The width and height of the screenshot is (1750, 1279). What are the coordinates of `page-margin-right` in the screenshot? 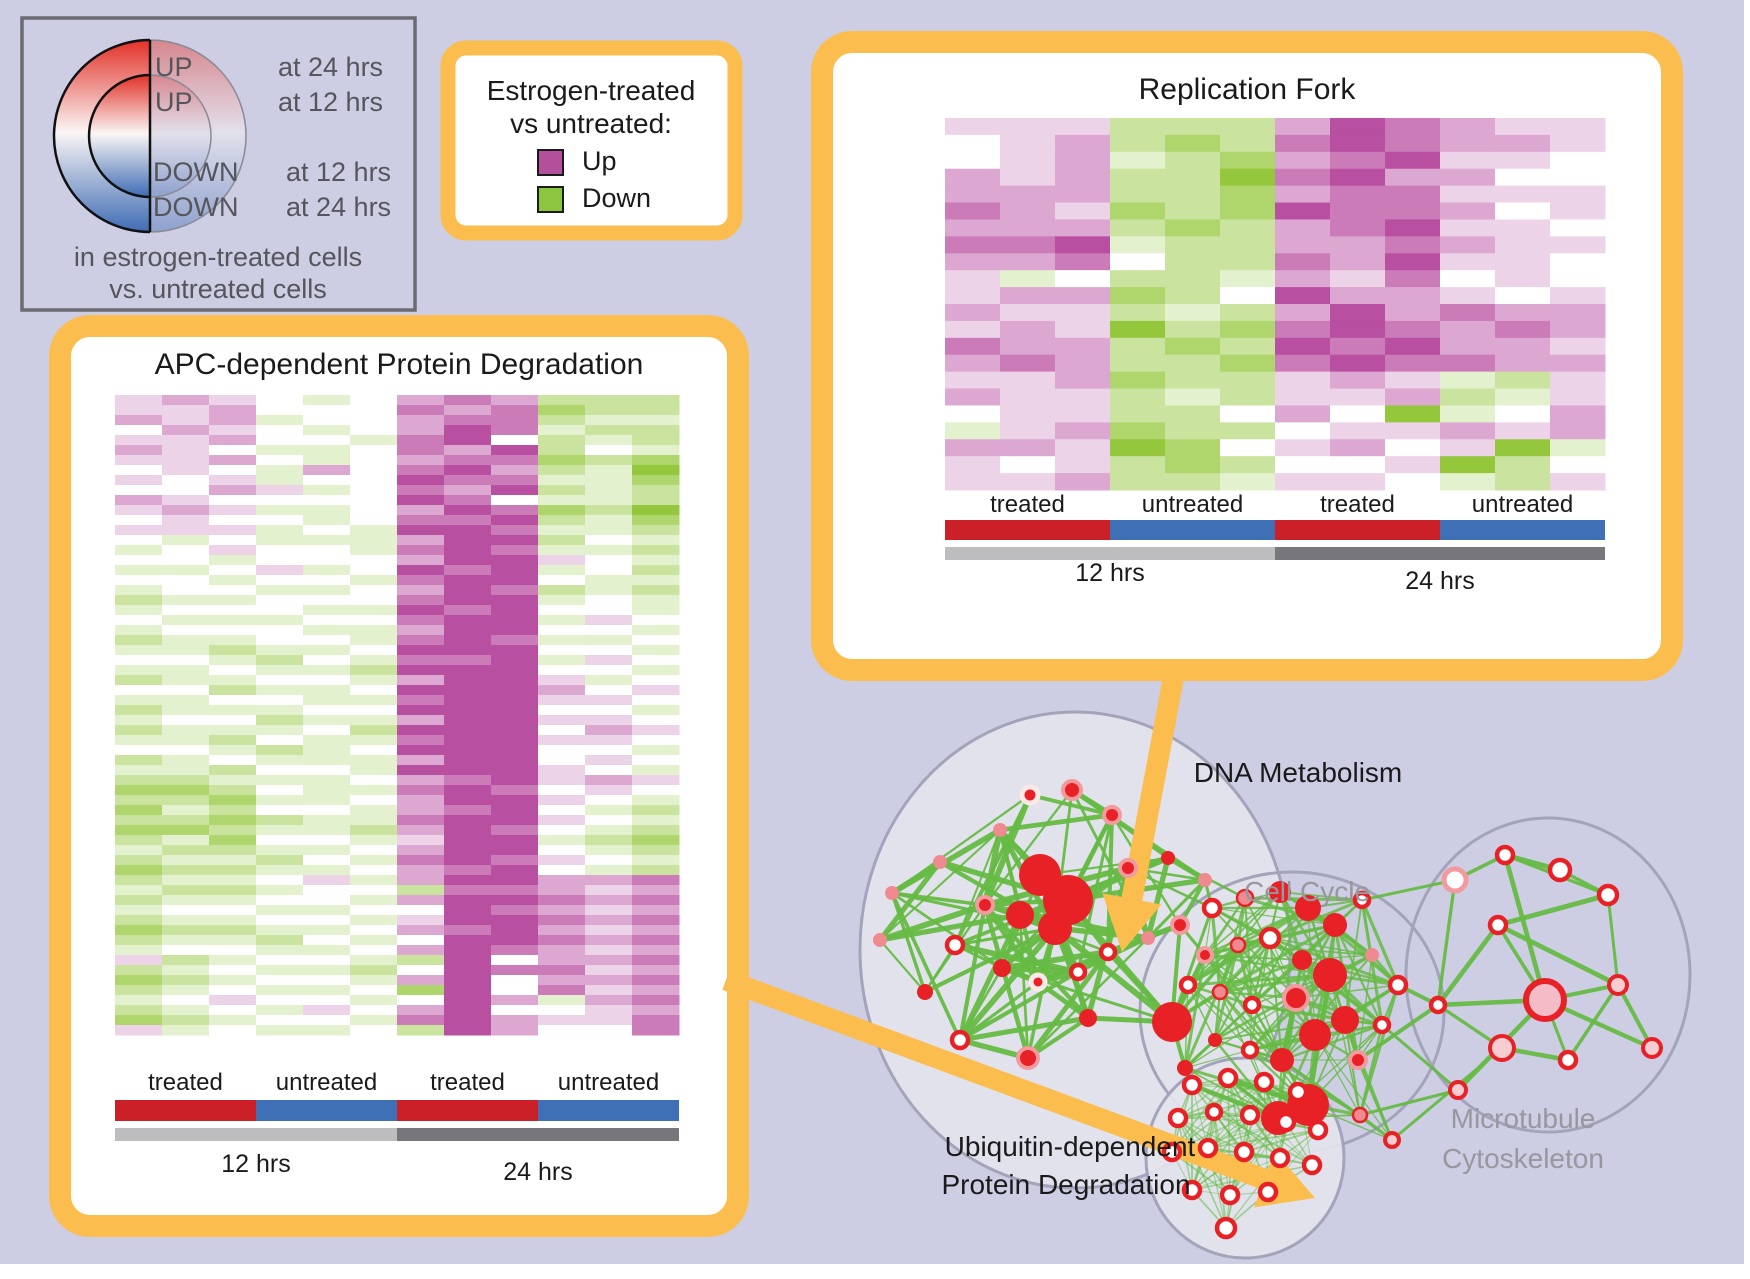 It's located at (1747, 639).